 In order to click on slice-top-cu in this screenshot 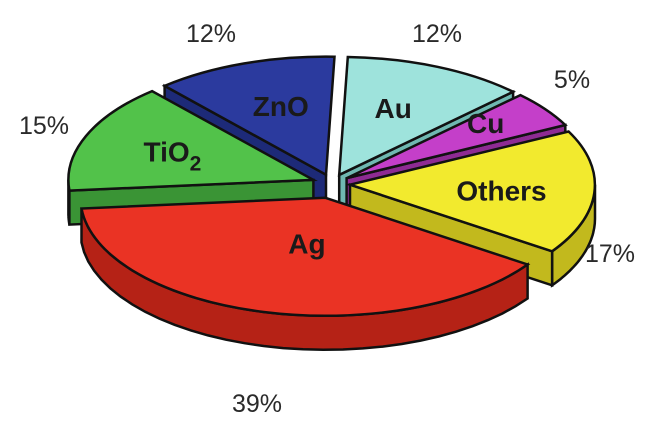, I will do `click(457, 136)`.